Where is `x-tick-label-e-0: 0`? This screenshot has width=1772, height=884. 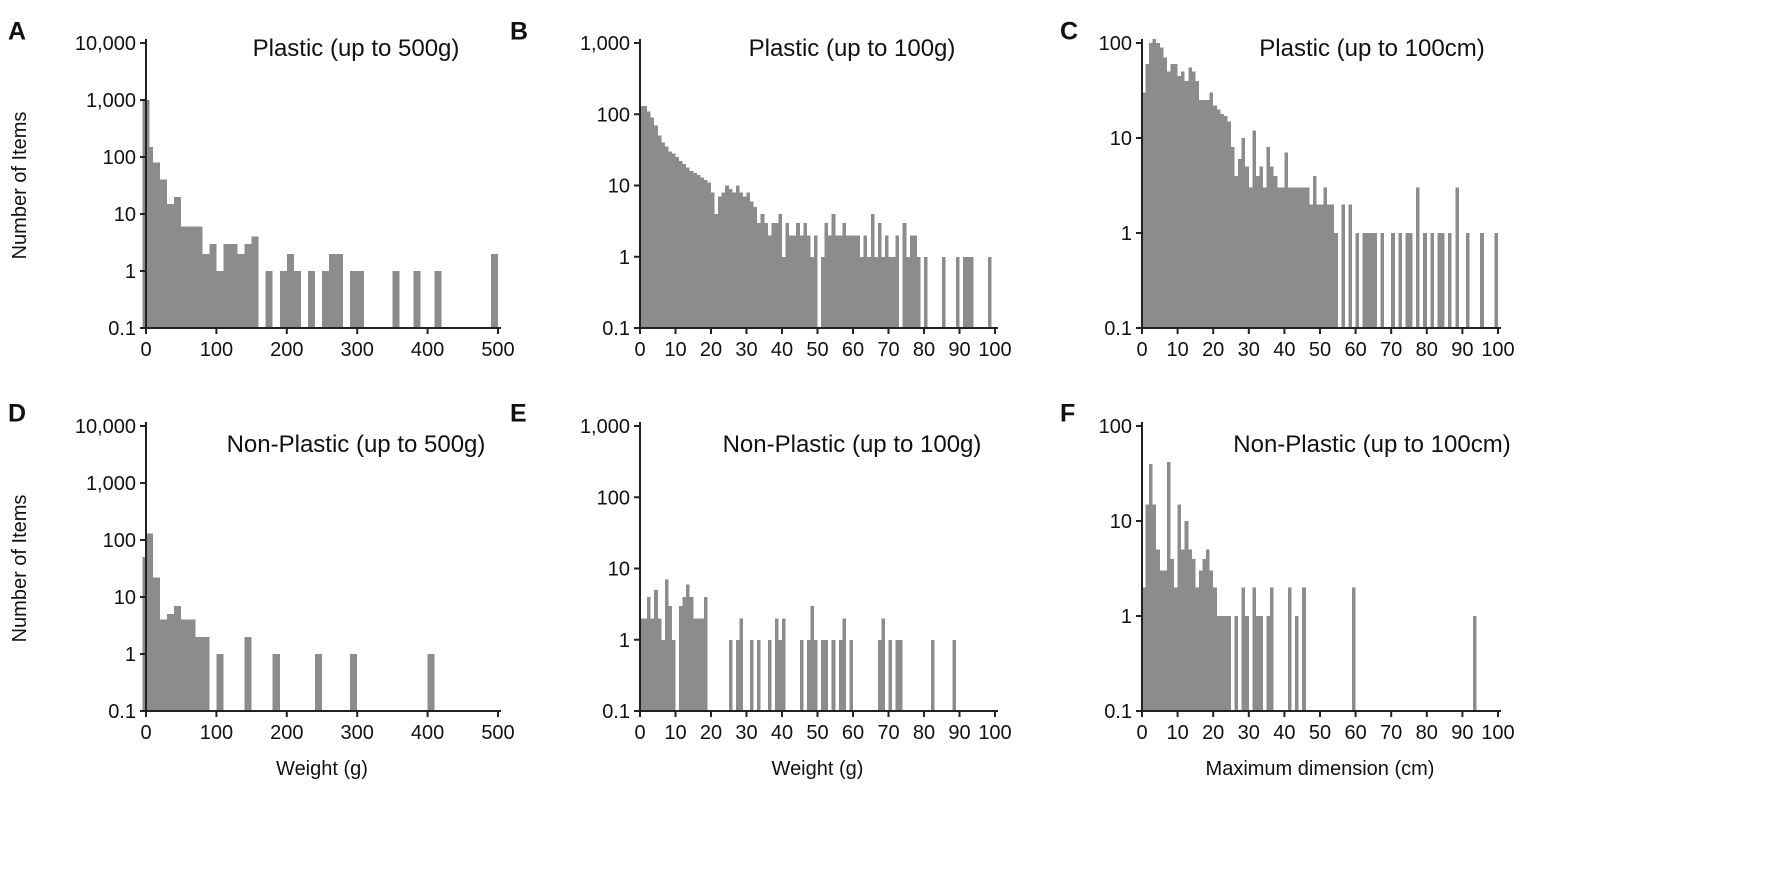 x-tick-label-e-0: 0 is located at coordinates (639, 733).